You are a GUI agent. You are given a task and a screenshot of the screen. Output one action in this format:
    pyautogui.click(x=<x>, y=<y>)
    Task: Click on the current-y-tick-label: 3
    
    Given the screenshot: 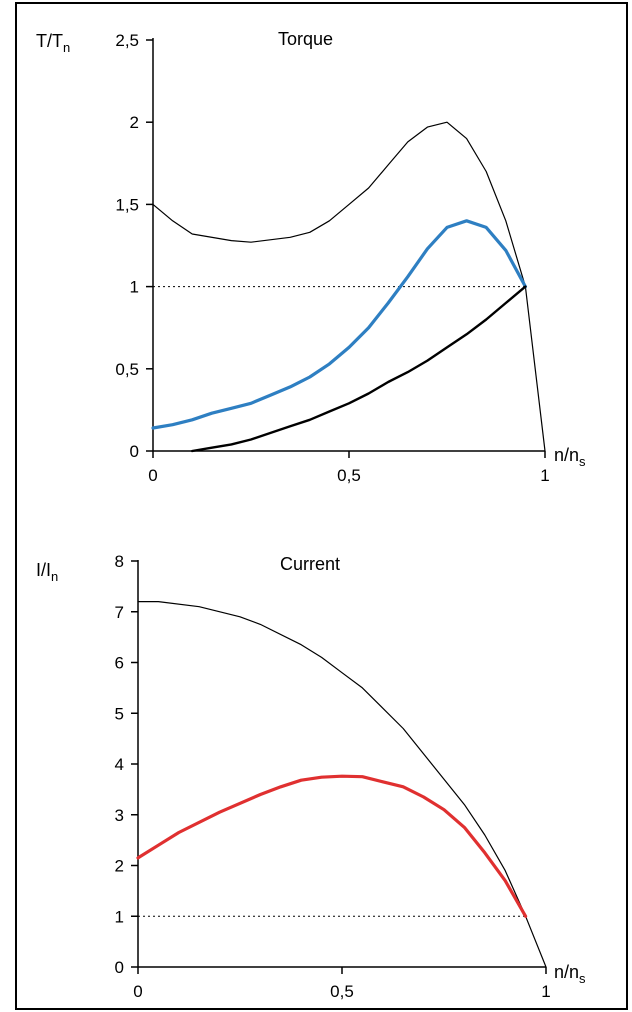 What is the action you would take?
    pyautogui.click(x=119, y=815)
    